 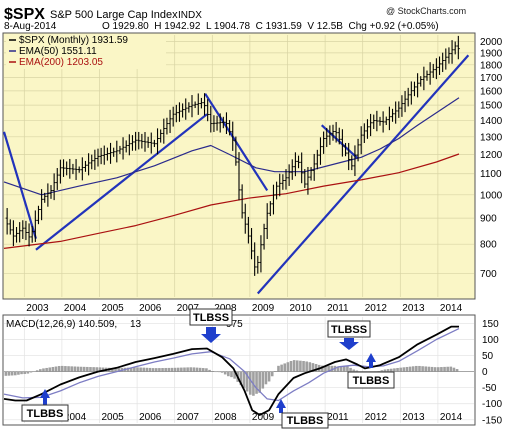 What do you see at coordinates (58, 51) in the screenshot?
I see `legend-ema50: EMA(50) 1551.11` at bounding box center [58, 51].